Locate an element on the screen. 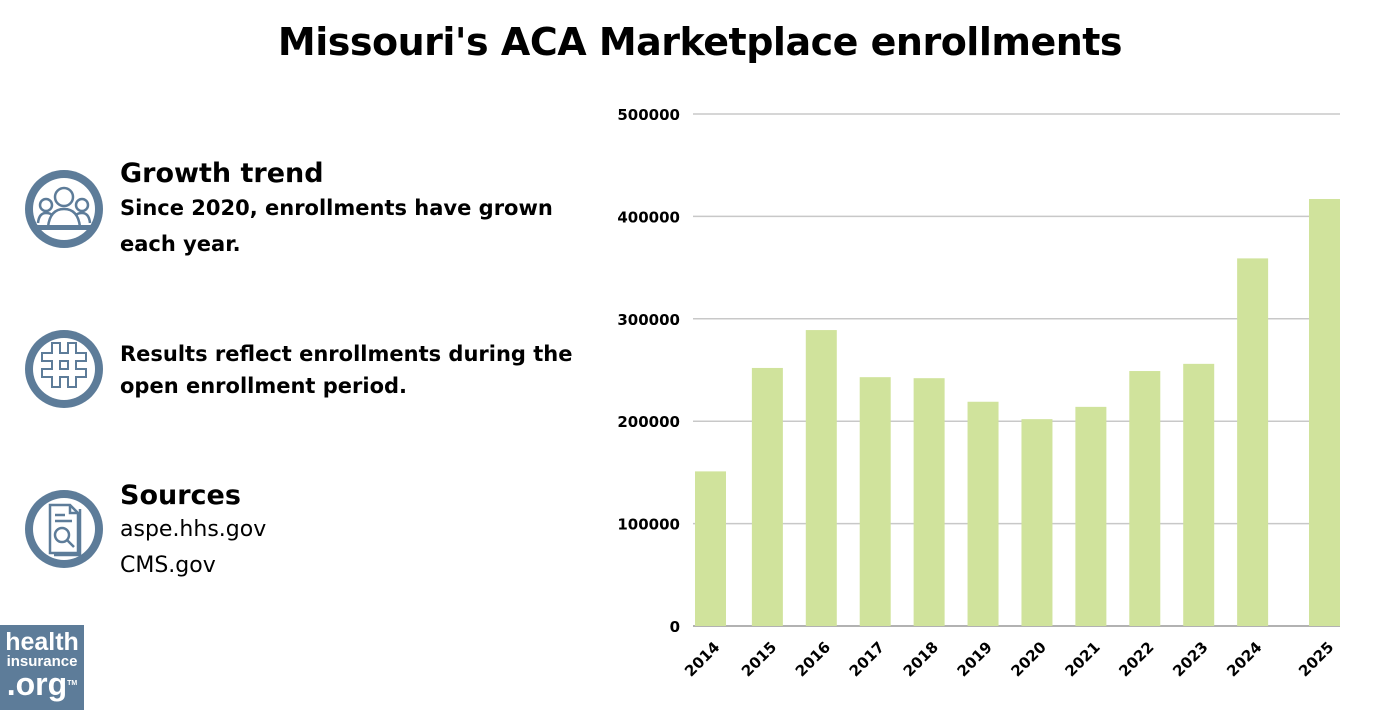  bar-2025 is located at coordinates (1324, 412).